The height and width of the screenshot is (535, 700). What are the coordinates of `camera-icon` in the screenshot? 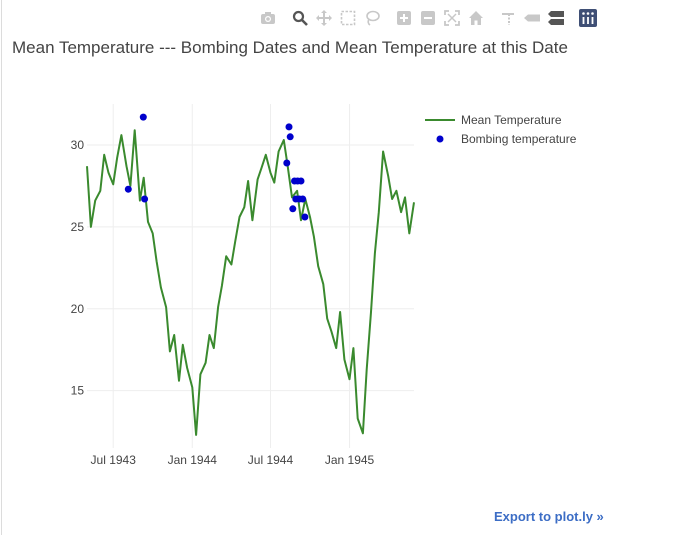 It's located at (268, 18).